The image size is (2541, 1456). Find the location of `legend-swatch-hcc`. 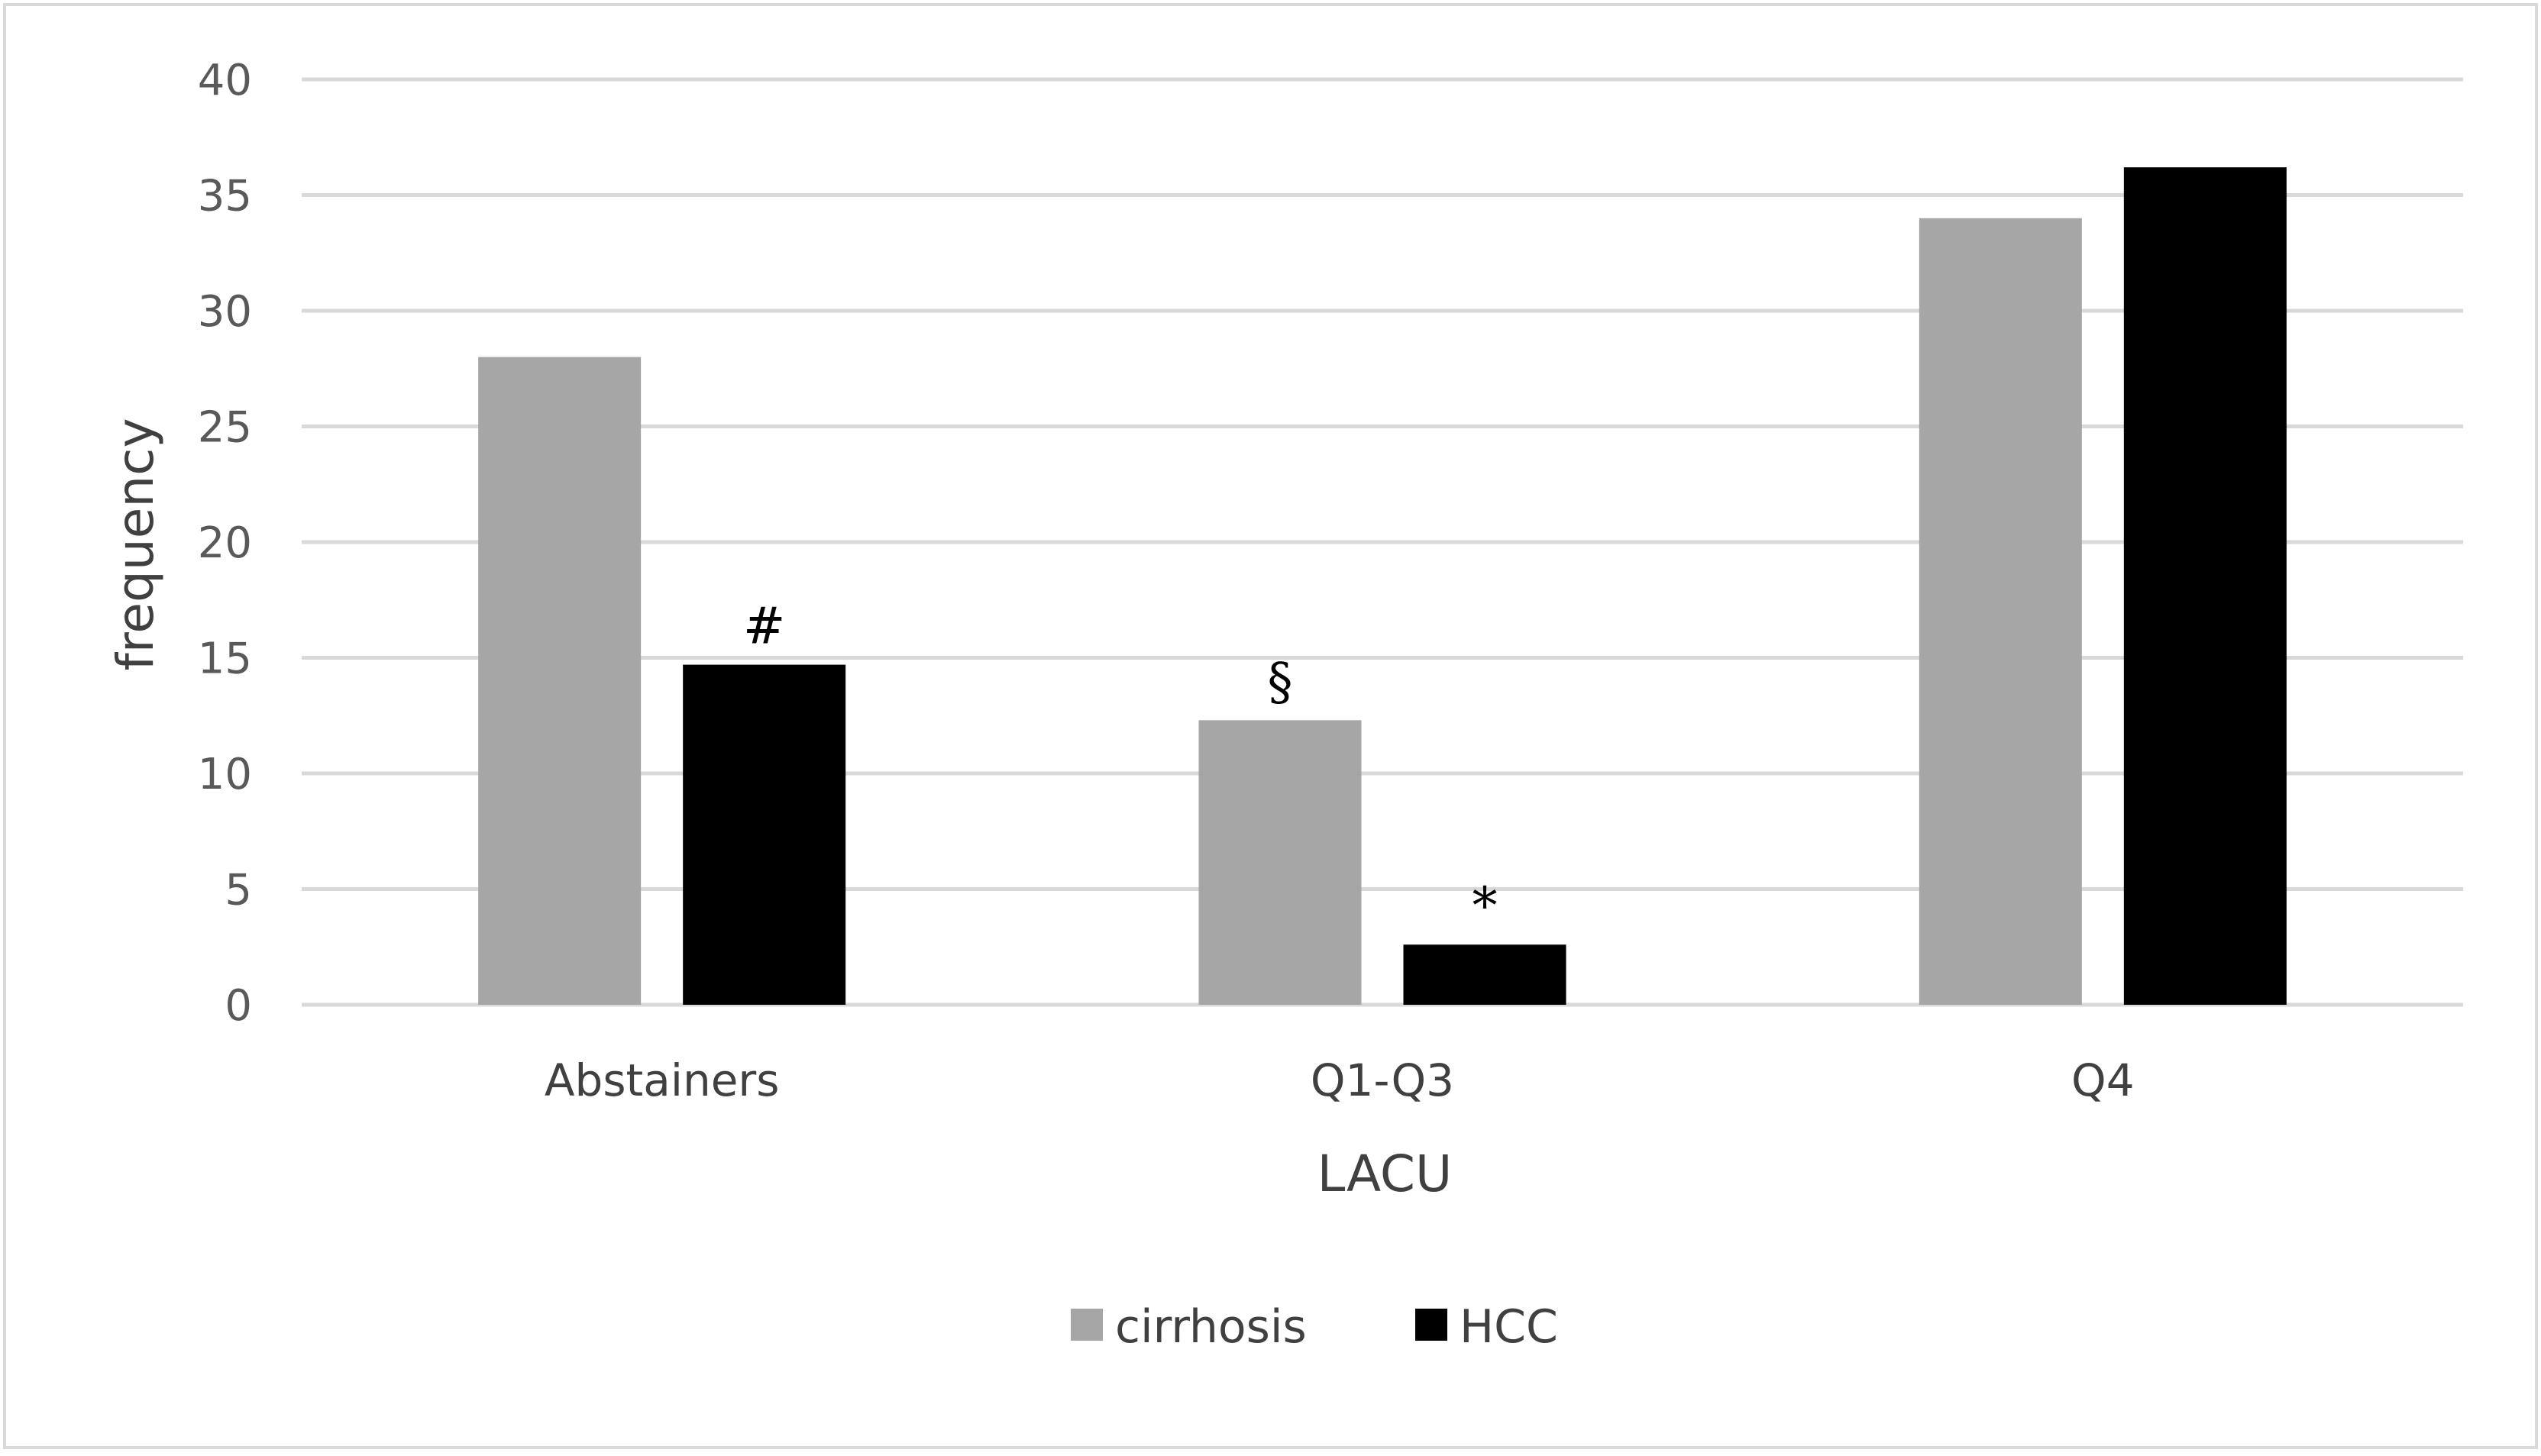

legend-swatch-hcc is located at coordinates (1431, 1325).